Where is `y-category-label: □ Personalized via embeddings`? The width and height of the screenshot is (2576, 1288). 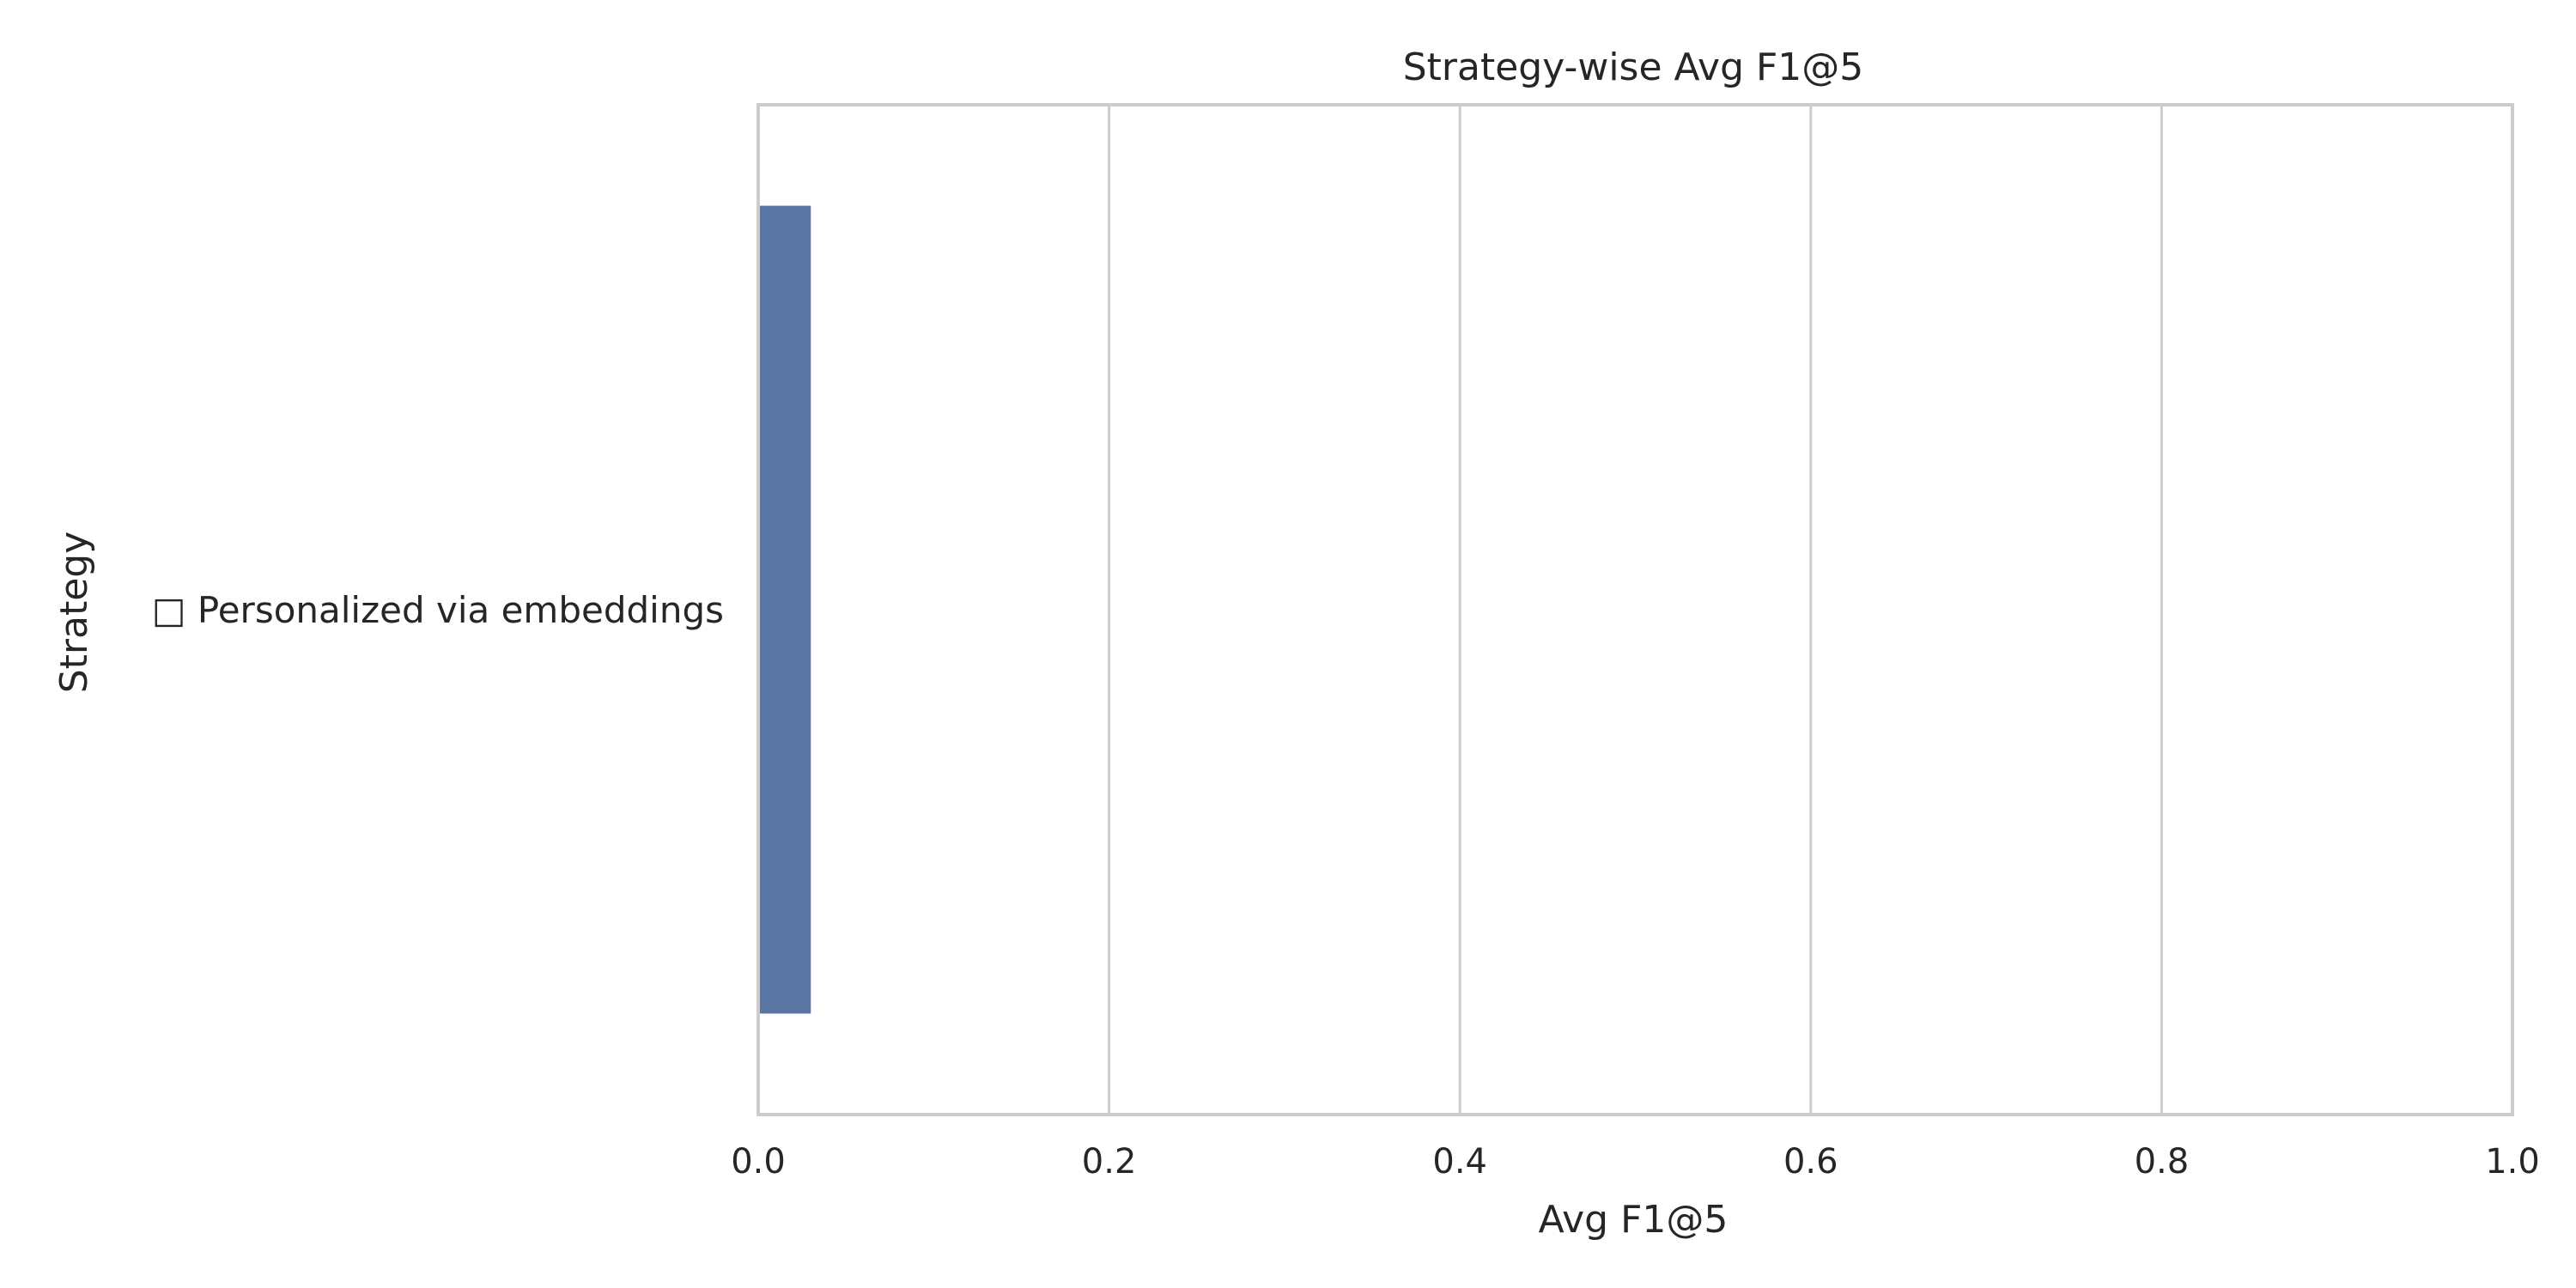 y-category-label: □ Personalized via embeddings is located at coordinates (438, 610).